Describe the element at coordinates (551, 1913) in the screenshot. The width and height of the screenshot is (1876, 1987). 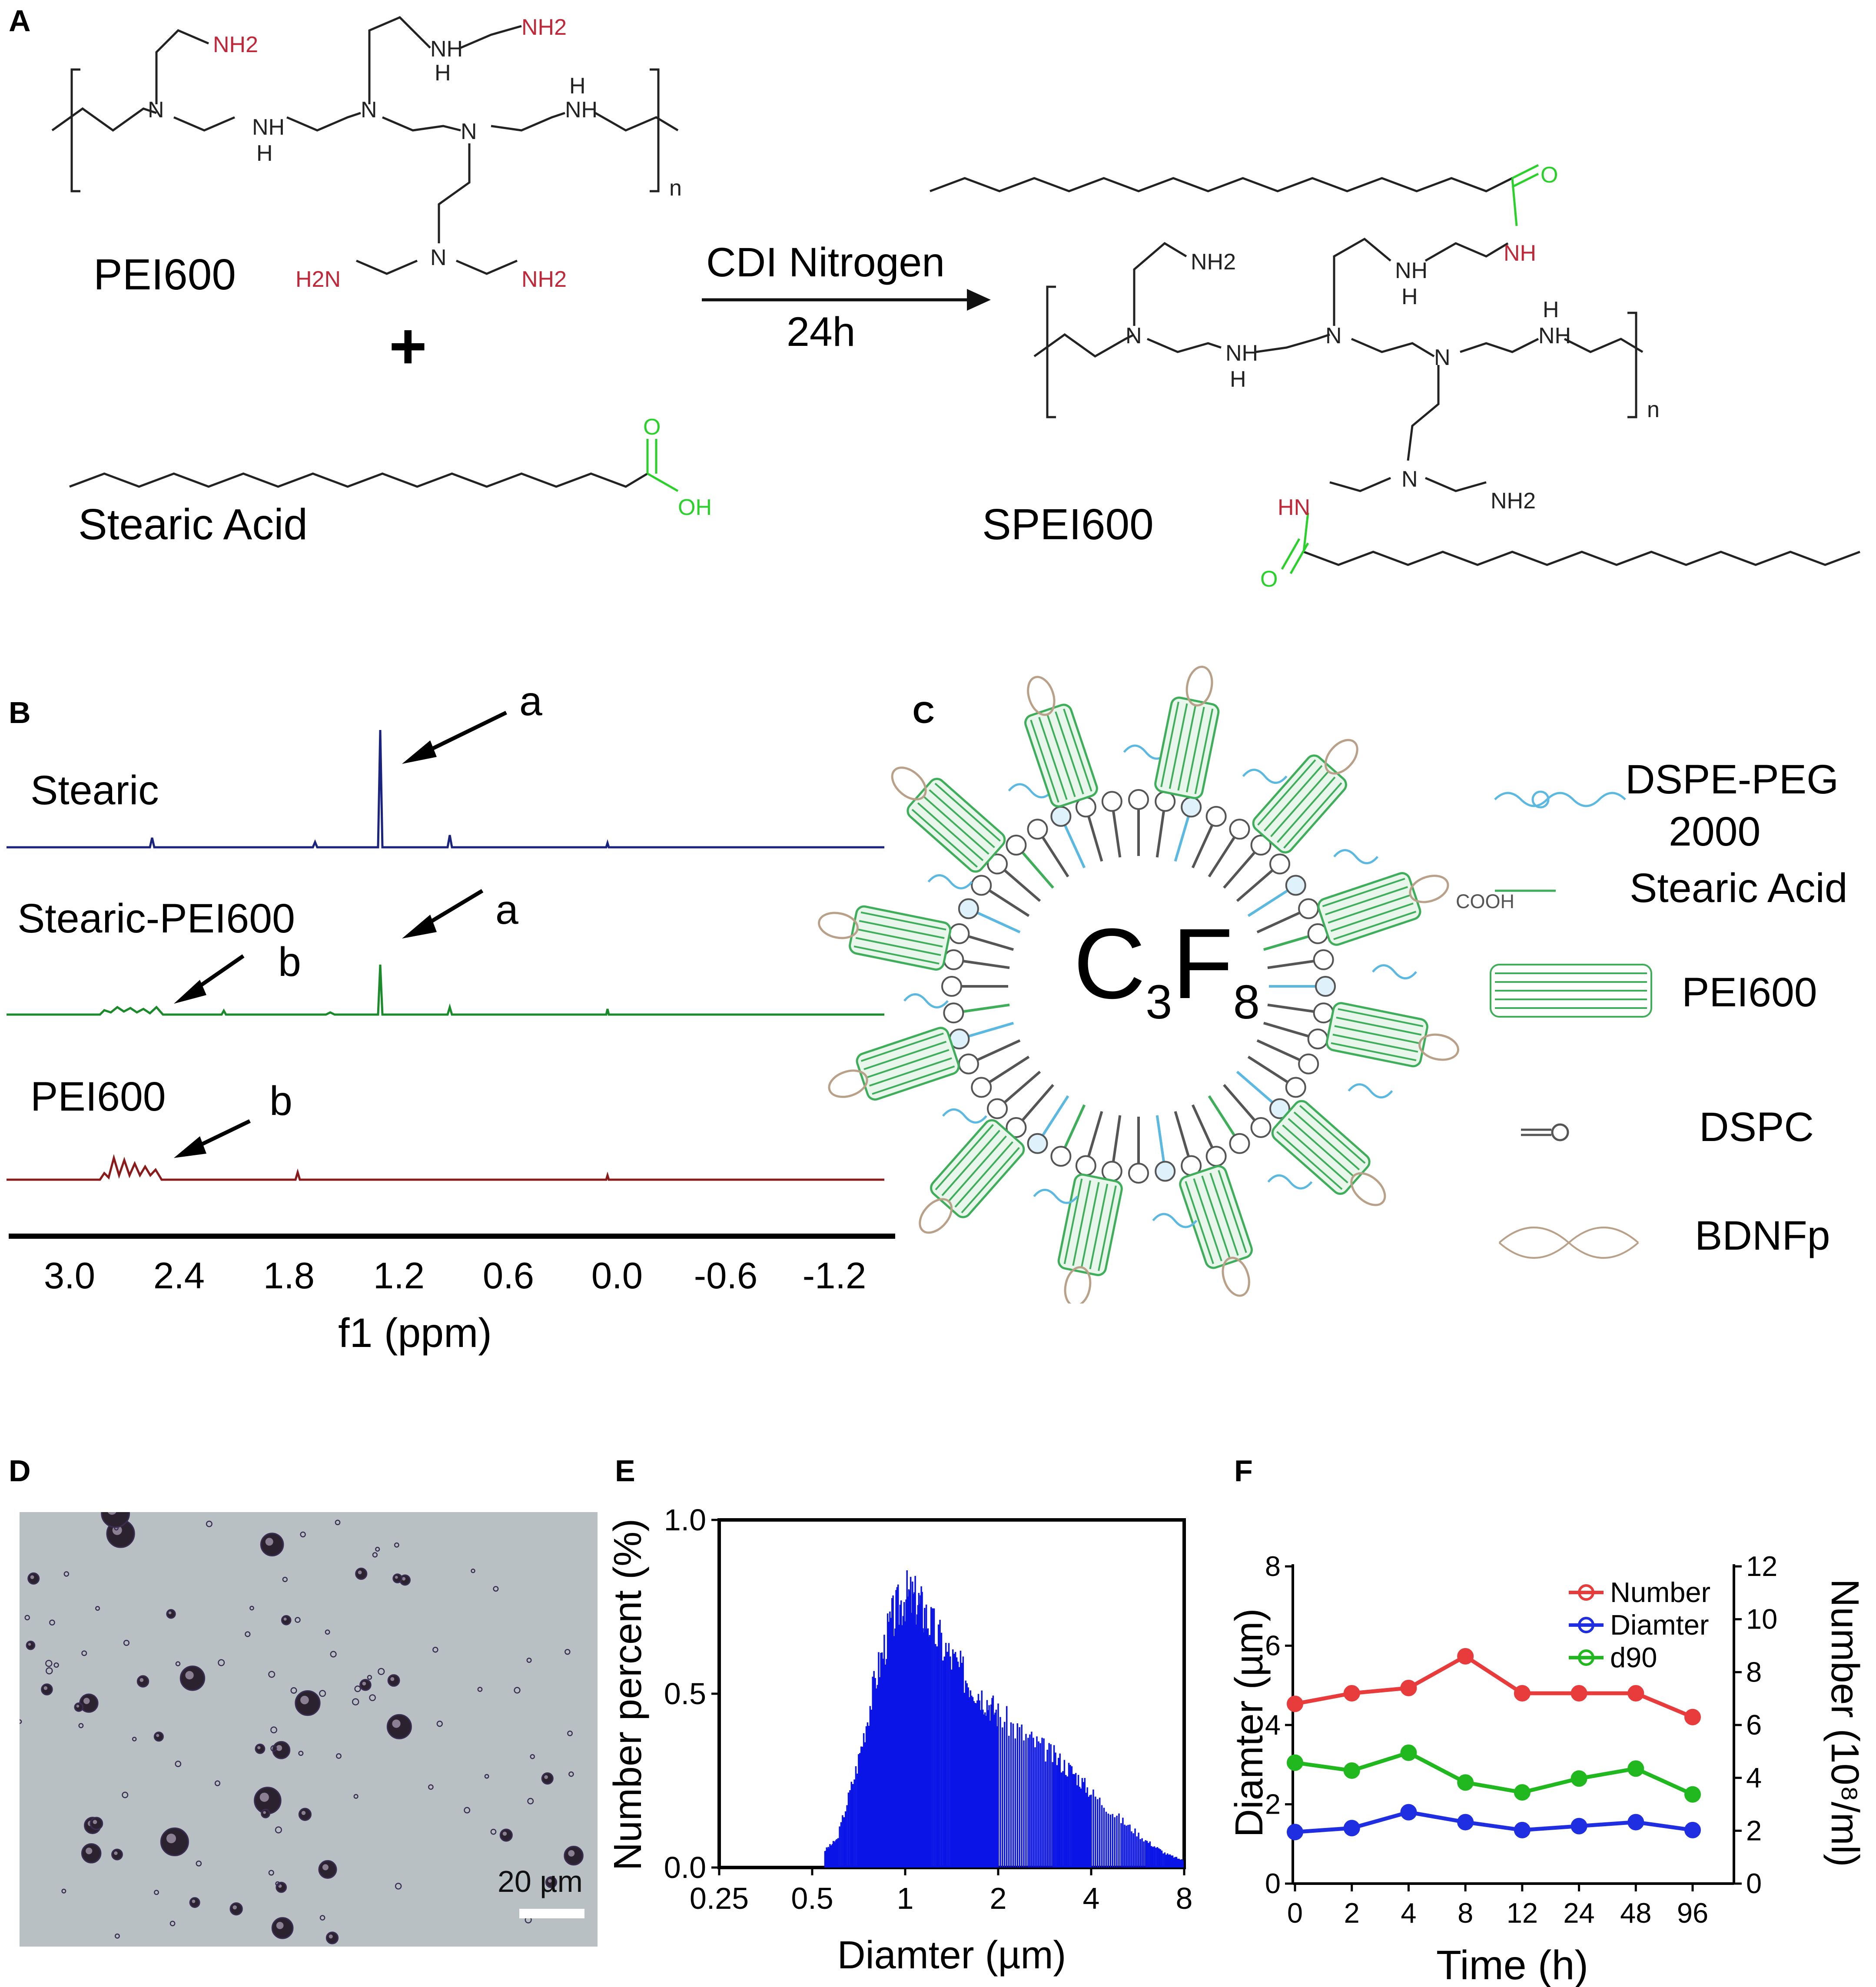
I see `scale-bar` at that location.